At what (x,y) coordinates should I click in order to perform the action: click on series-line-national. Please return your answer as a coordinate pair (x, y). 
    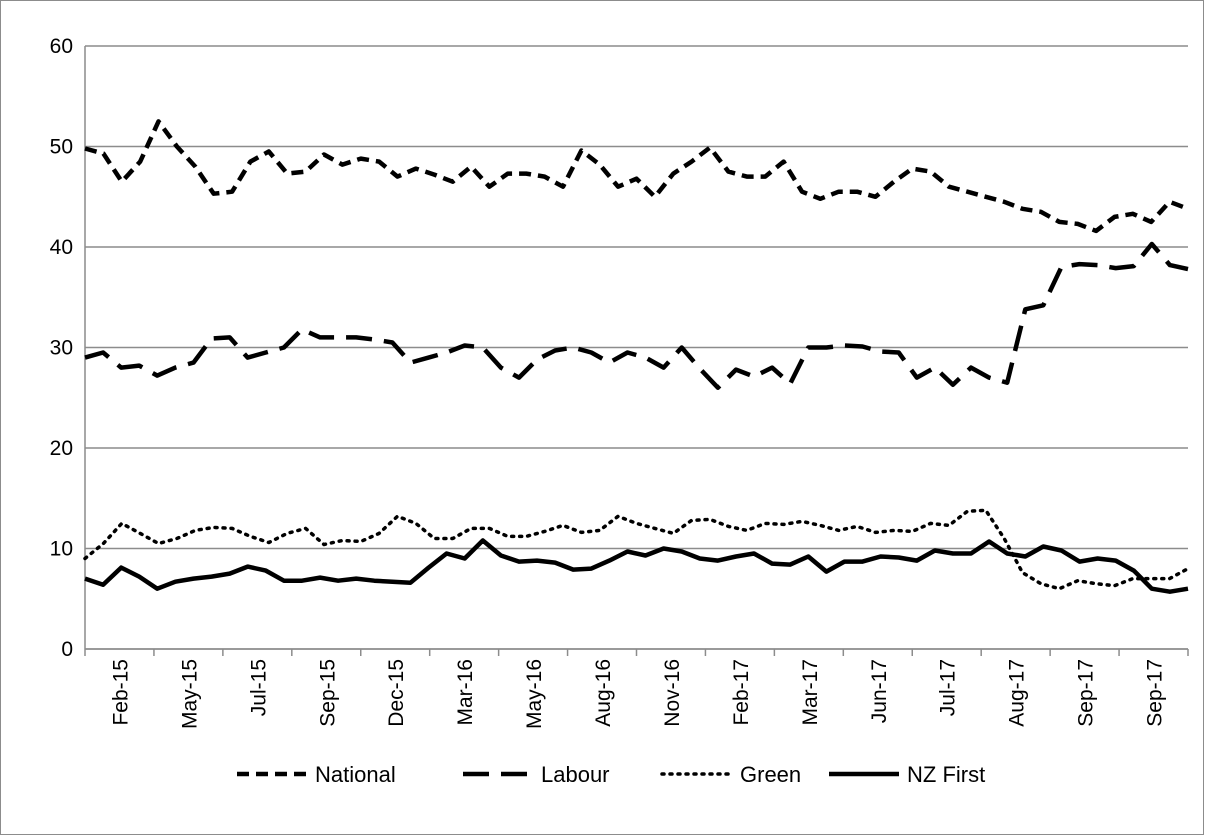
    Looking at the image, I should click on (636, 176).